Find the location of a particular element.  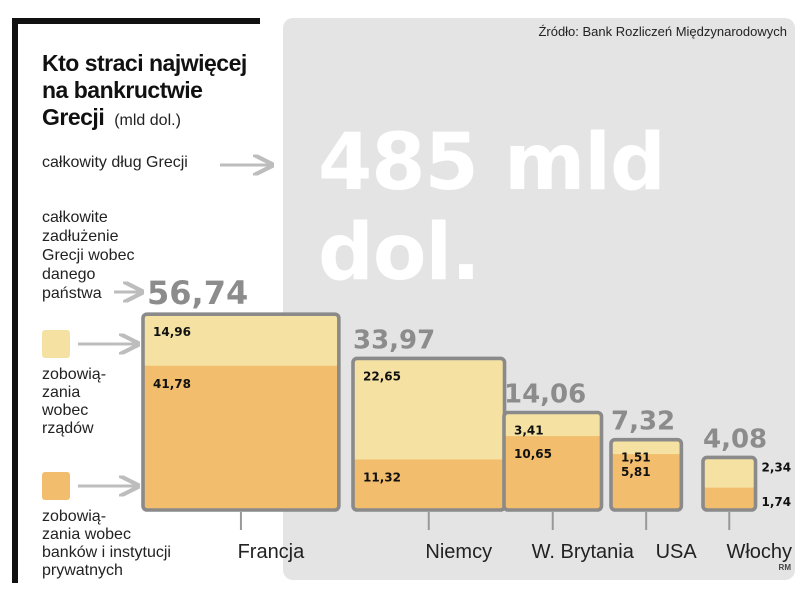

legend-banks-line-2: zania wobec is located at coordinates (86, 534).